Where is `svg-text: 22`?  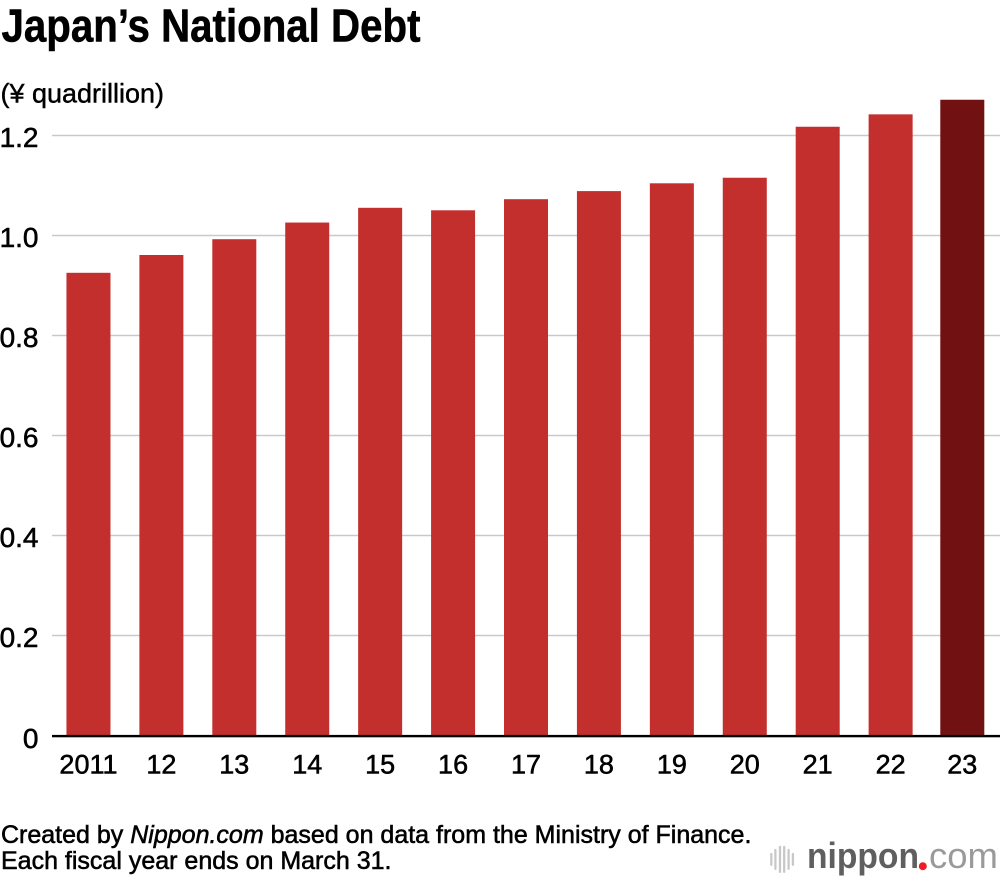 svg-text: 22 is located at coordinates (891, 764).